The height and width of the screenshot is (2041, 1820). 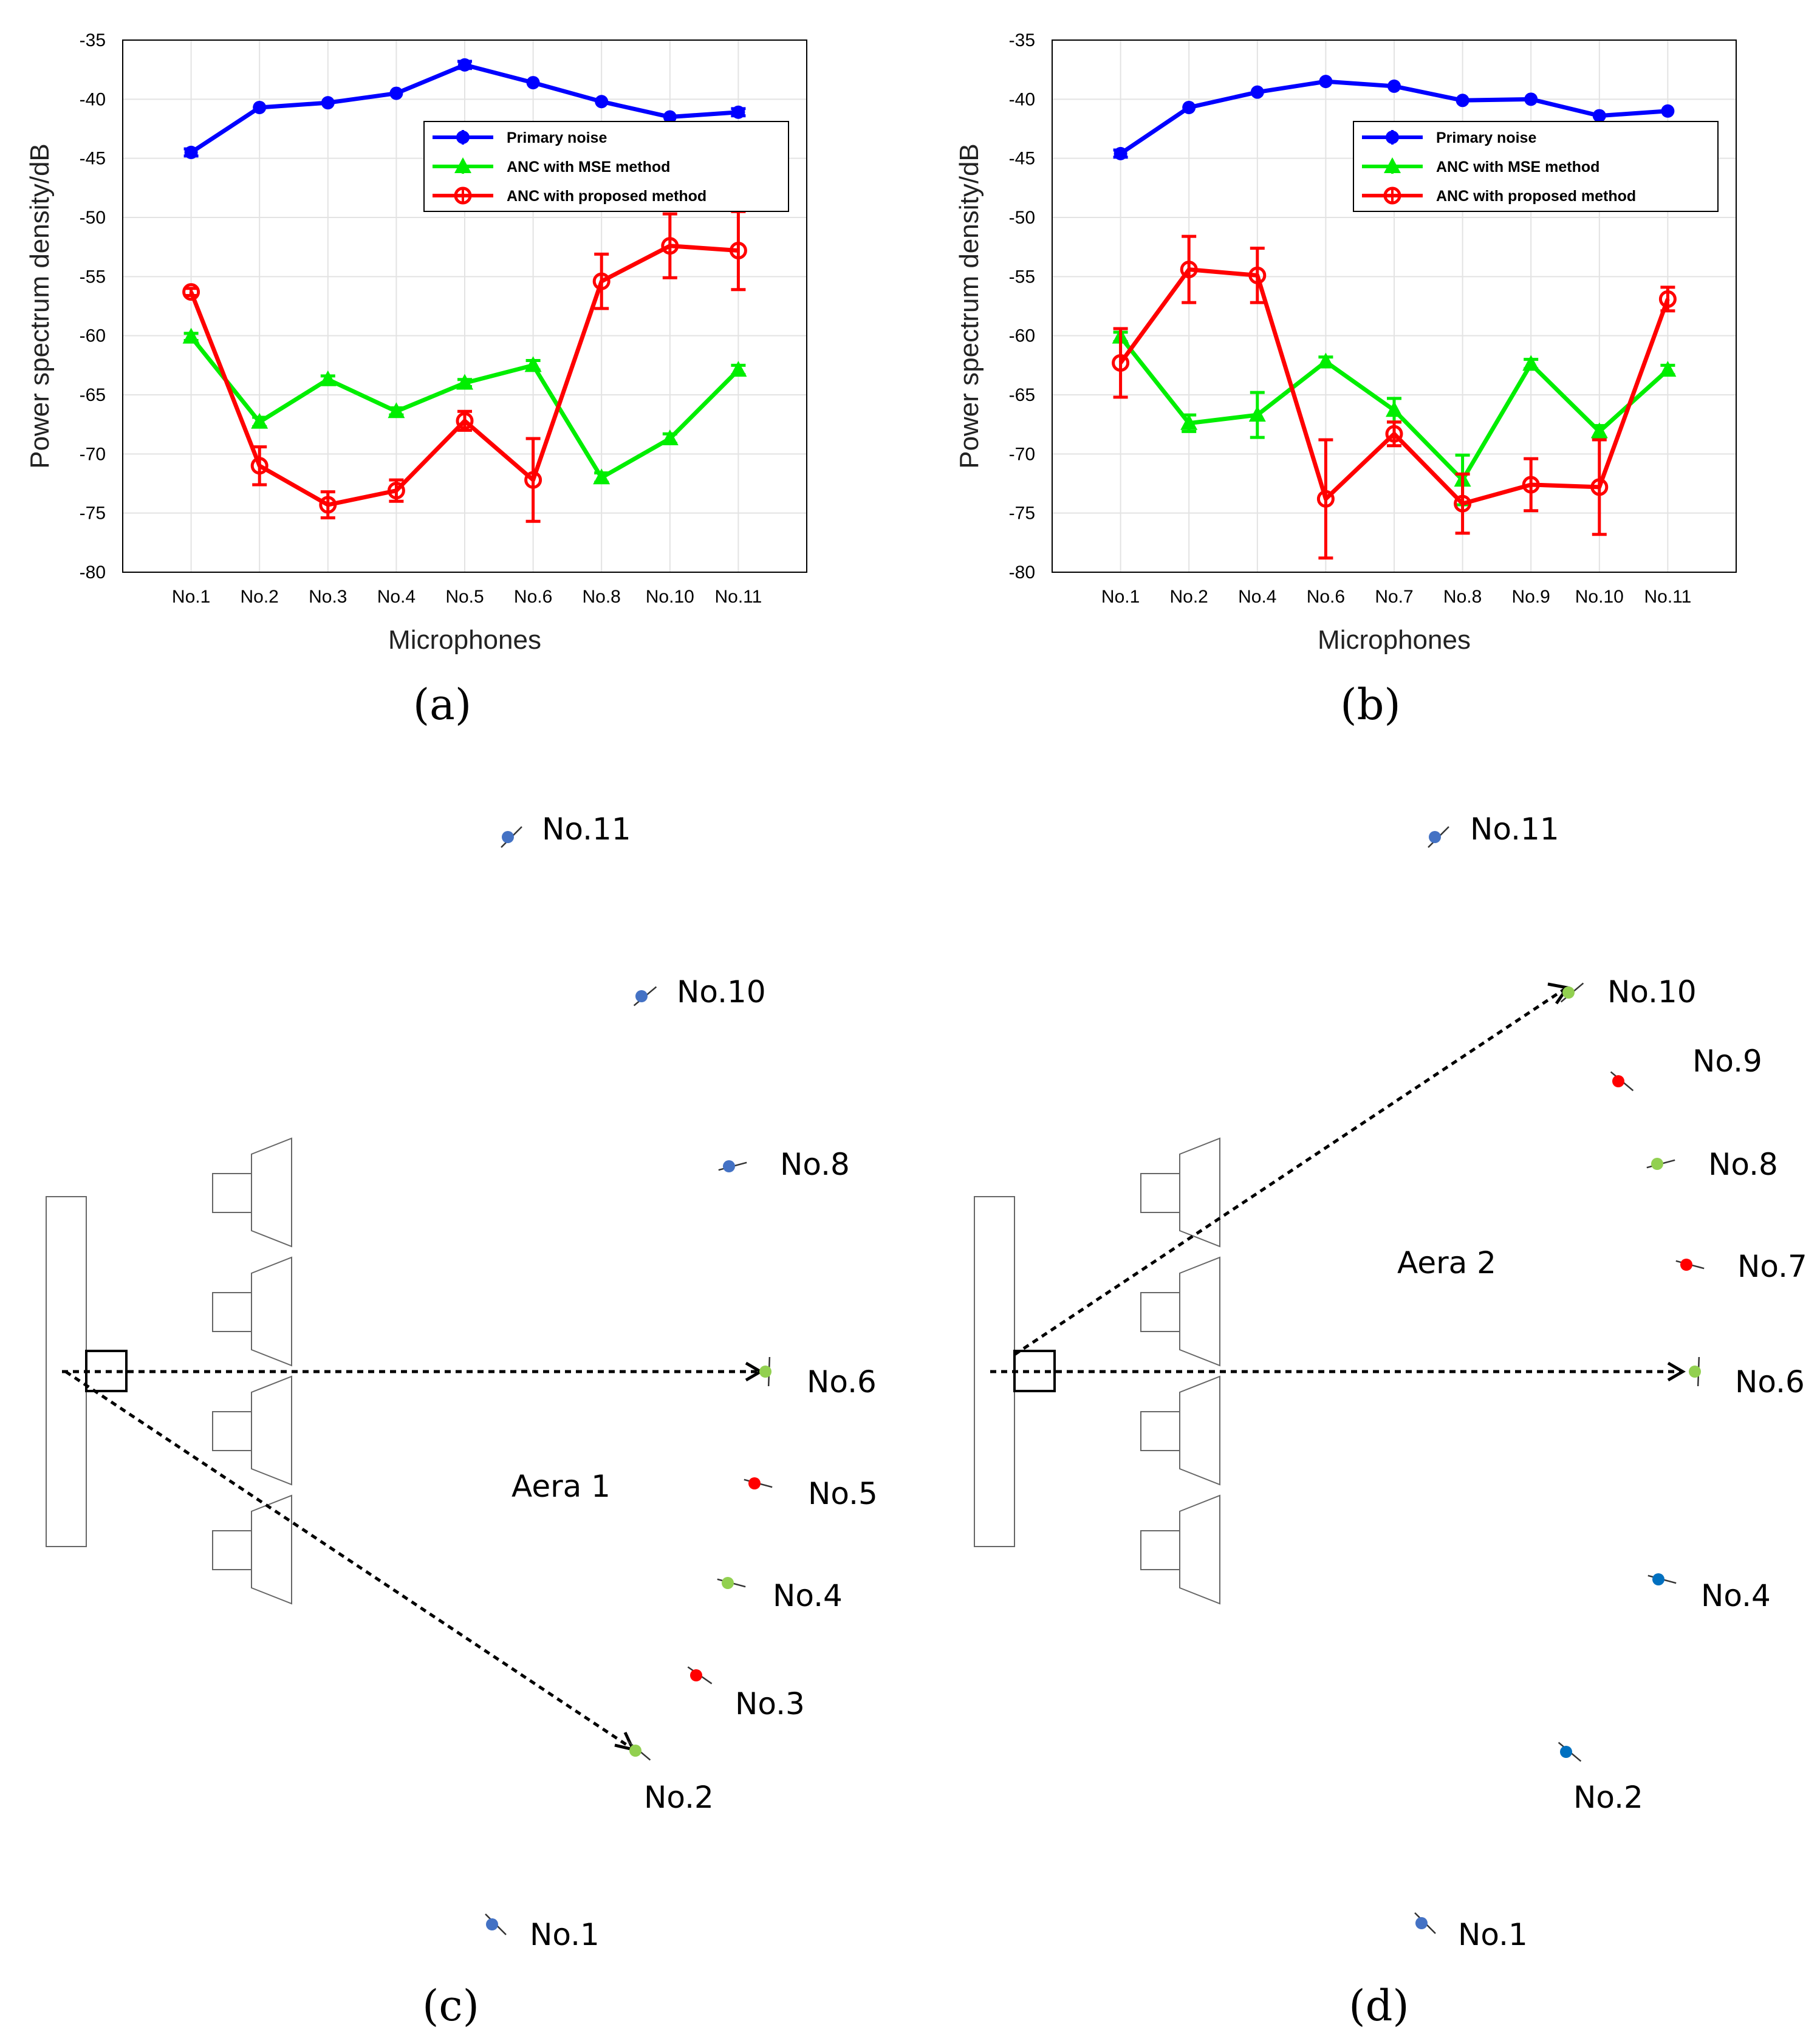 I want to click on x-tick-label: No.5, so click(x=464, y=597).